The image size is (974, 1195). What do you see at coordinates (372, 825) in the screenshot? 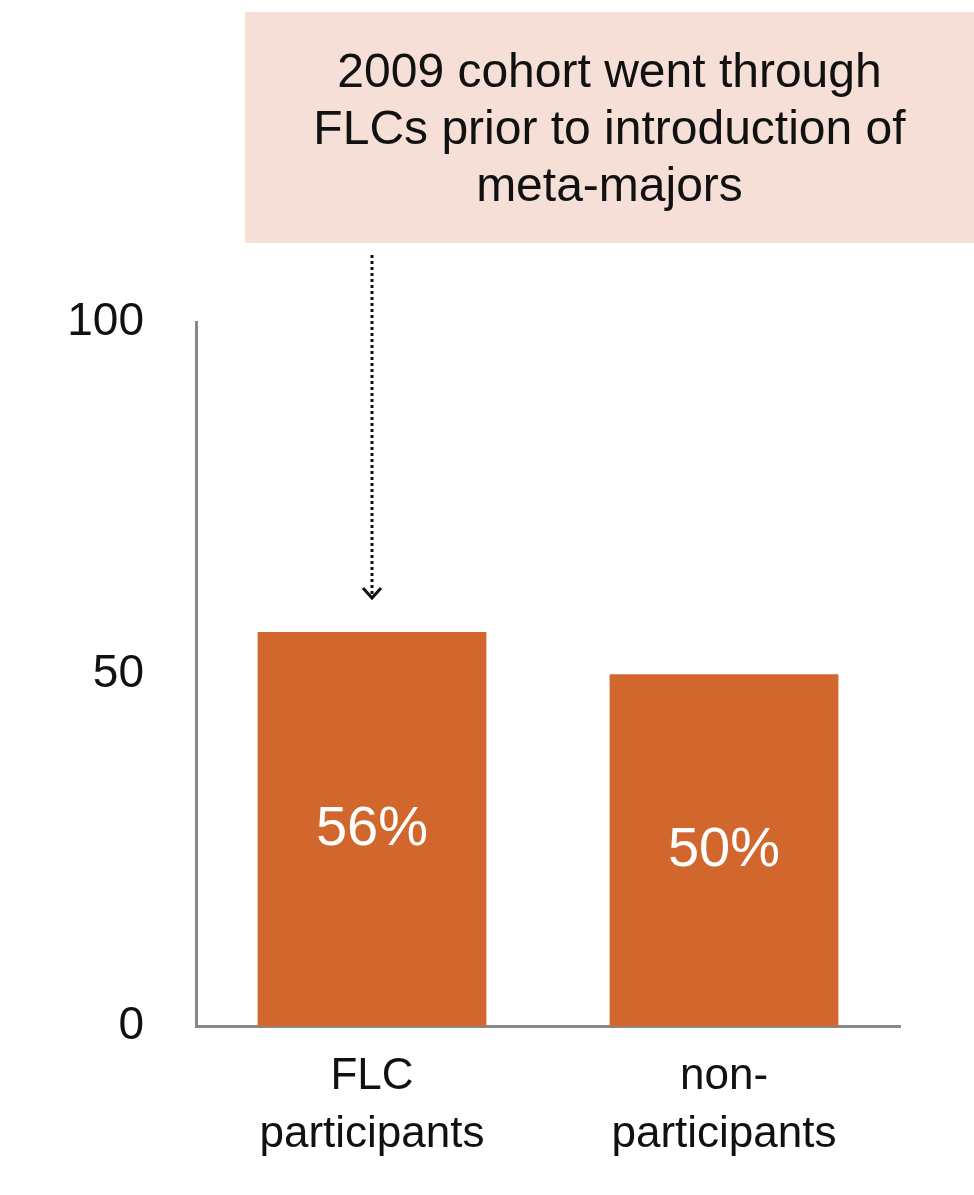
I see `data-label: 56%` at bounding box center [372, 825].